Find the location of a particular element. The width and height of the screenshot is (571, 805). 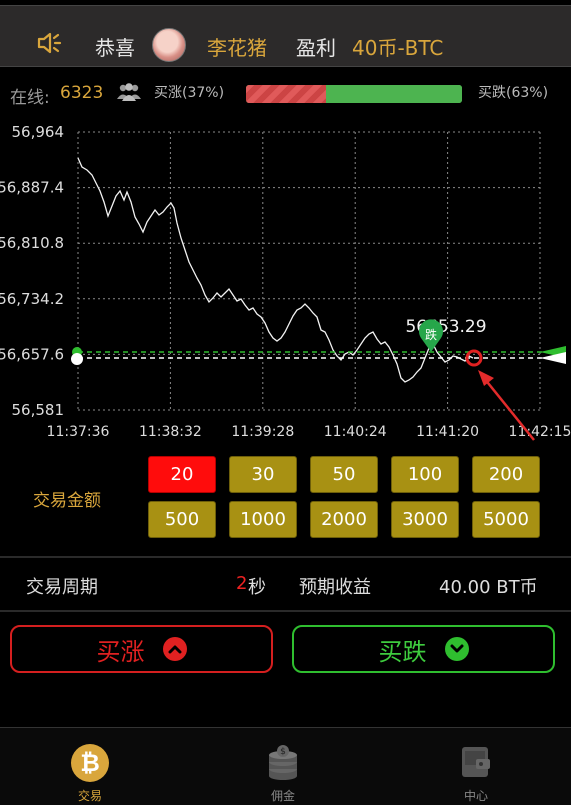

nav-label-center: 中心 is located at coordinates (475, 796).